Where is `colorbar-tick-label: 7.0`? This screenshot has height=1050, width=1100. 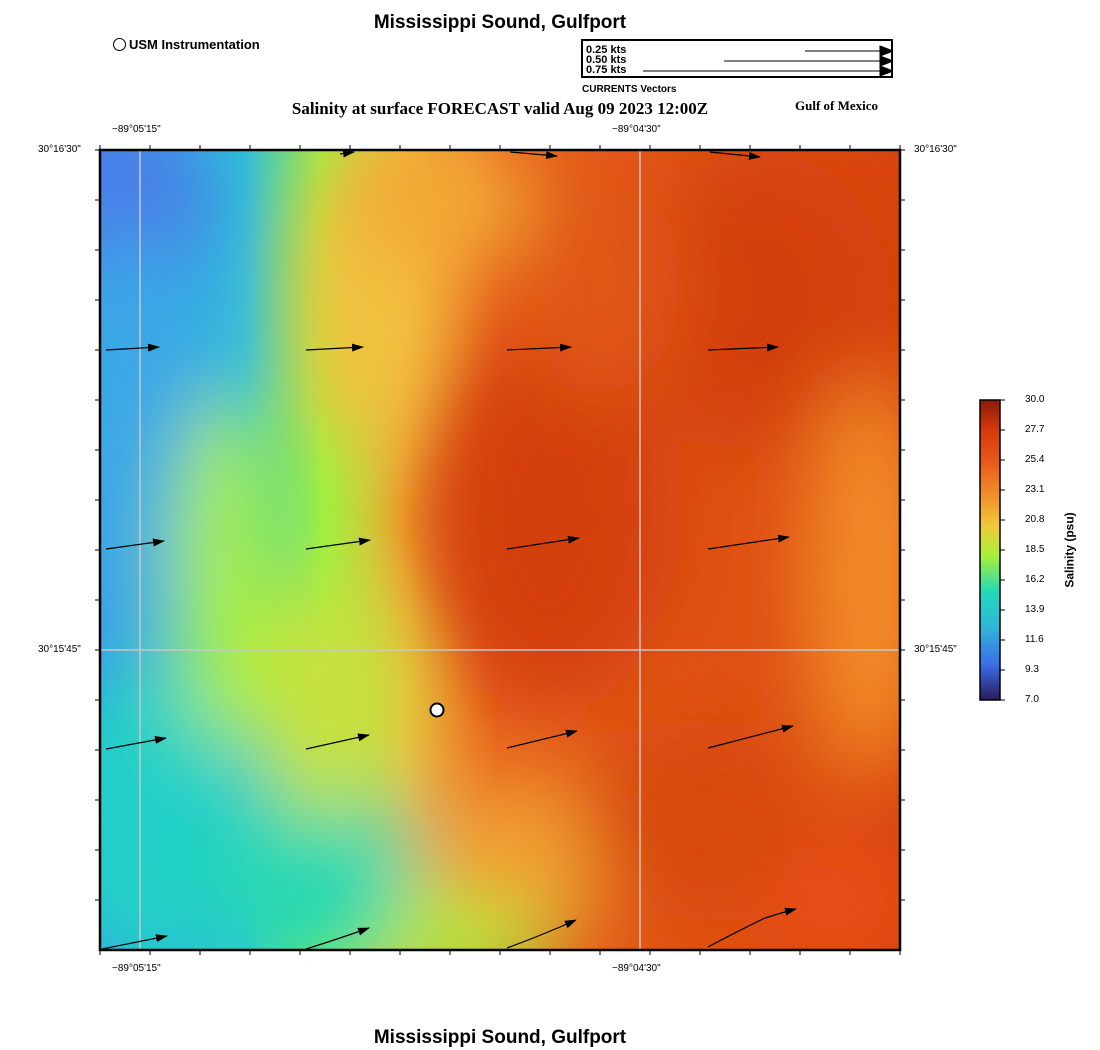
colorbar-tick-label: 7.0 is located at coordinates (1032, 699).